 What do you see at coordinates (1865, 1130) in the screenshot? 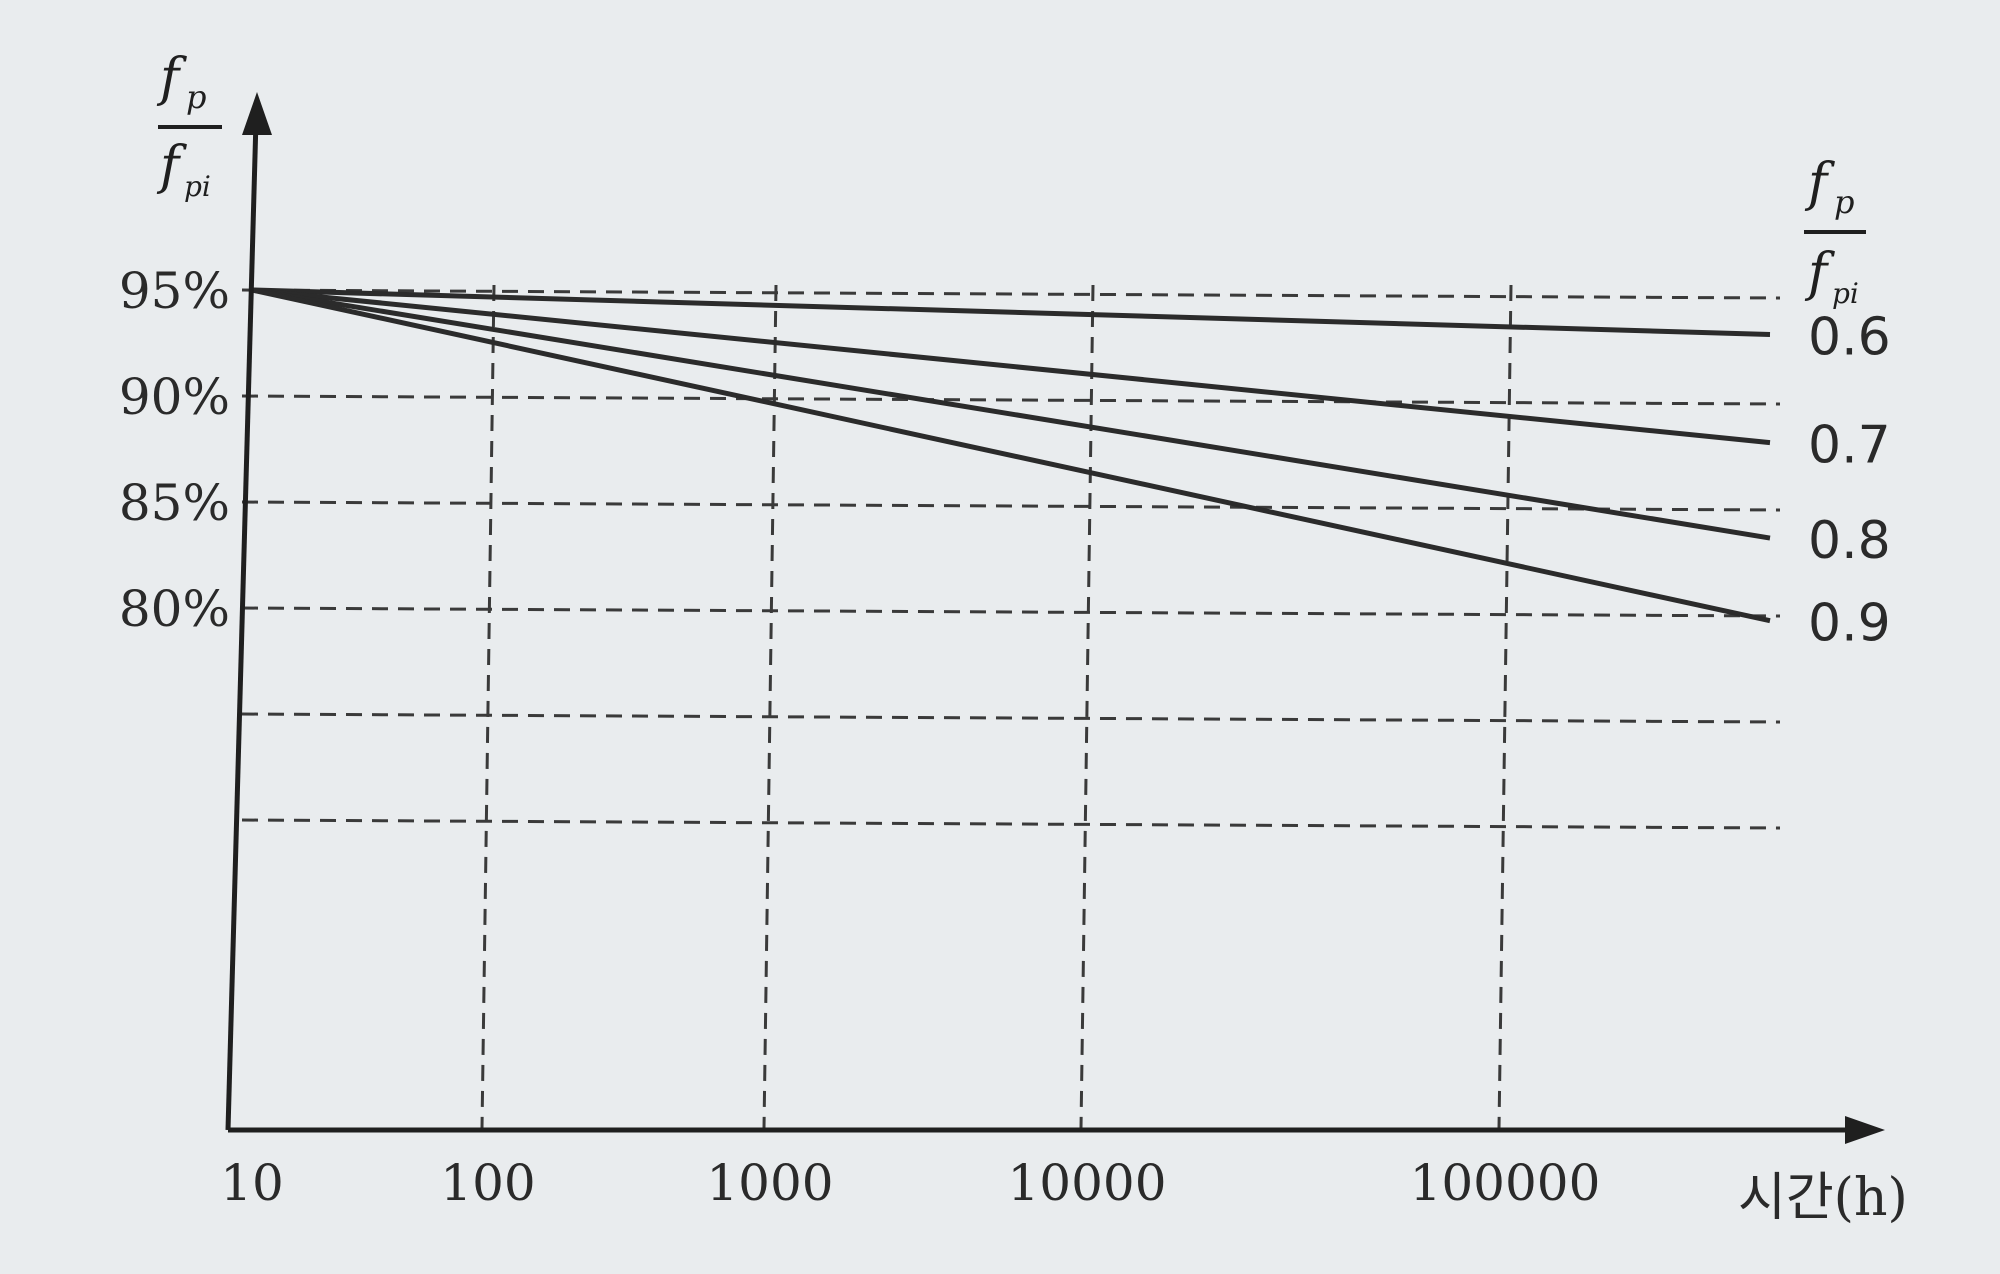
I see `x-axis-arrow` at bounding box center [1865, 1130].